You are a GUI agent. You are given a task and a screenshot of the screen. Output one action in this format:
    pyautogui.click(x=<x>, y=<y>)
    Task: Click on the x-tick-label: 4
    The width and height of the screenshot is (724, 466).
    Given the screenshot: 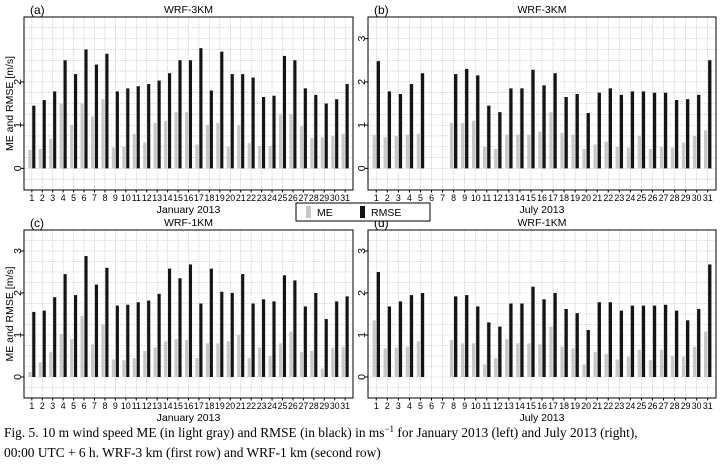 What is the action you would take?
    pyautogui.click(x=63, y=198)
    